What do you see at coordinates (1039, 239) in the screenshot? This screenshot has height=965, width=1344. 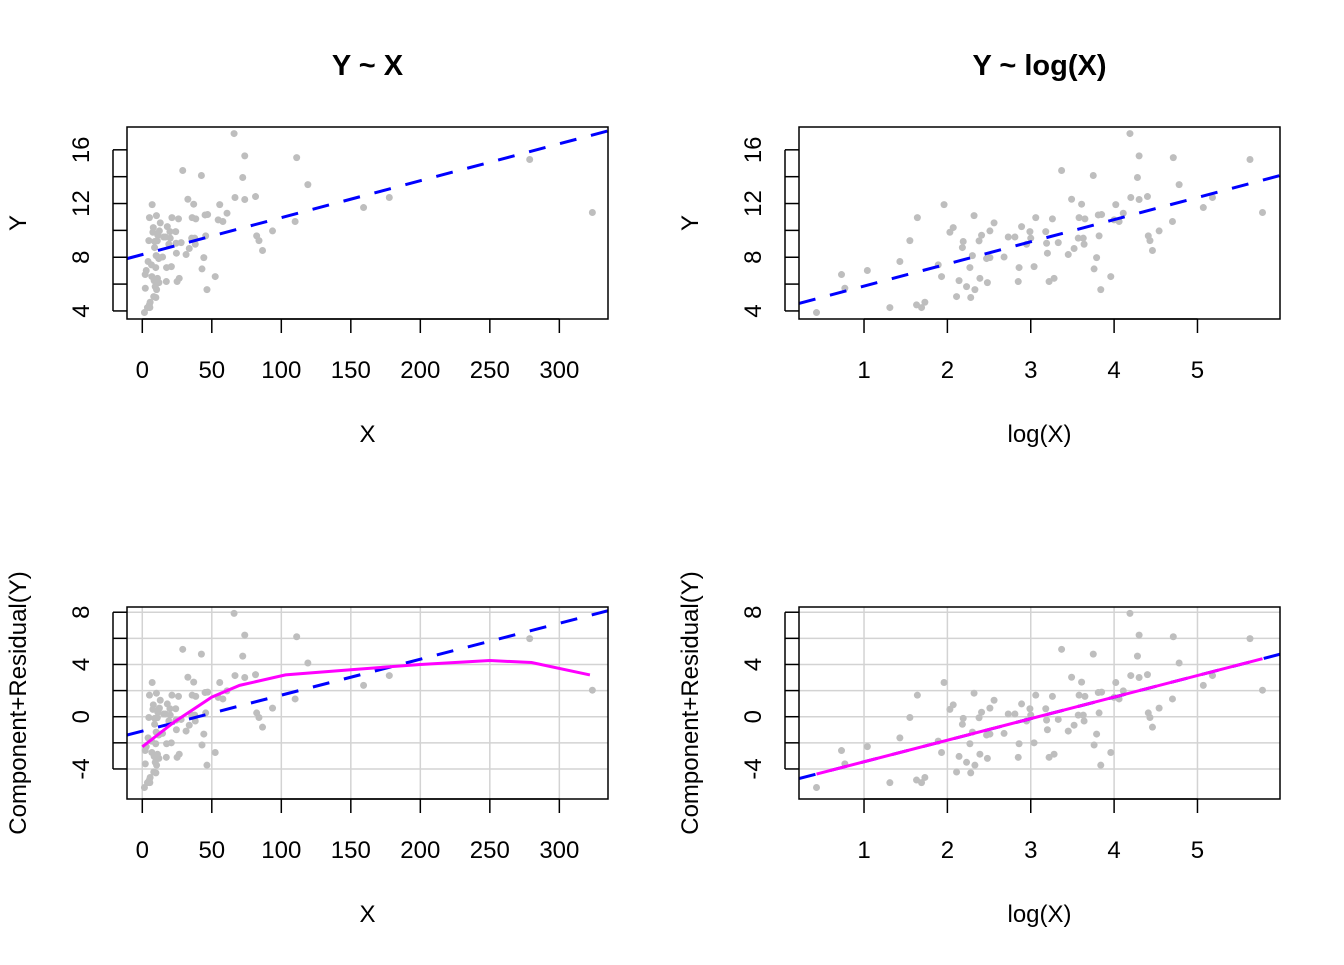 I see `regression-line` at bounding box center [1039, 239].